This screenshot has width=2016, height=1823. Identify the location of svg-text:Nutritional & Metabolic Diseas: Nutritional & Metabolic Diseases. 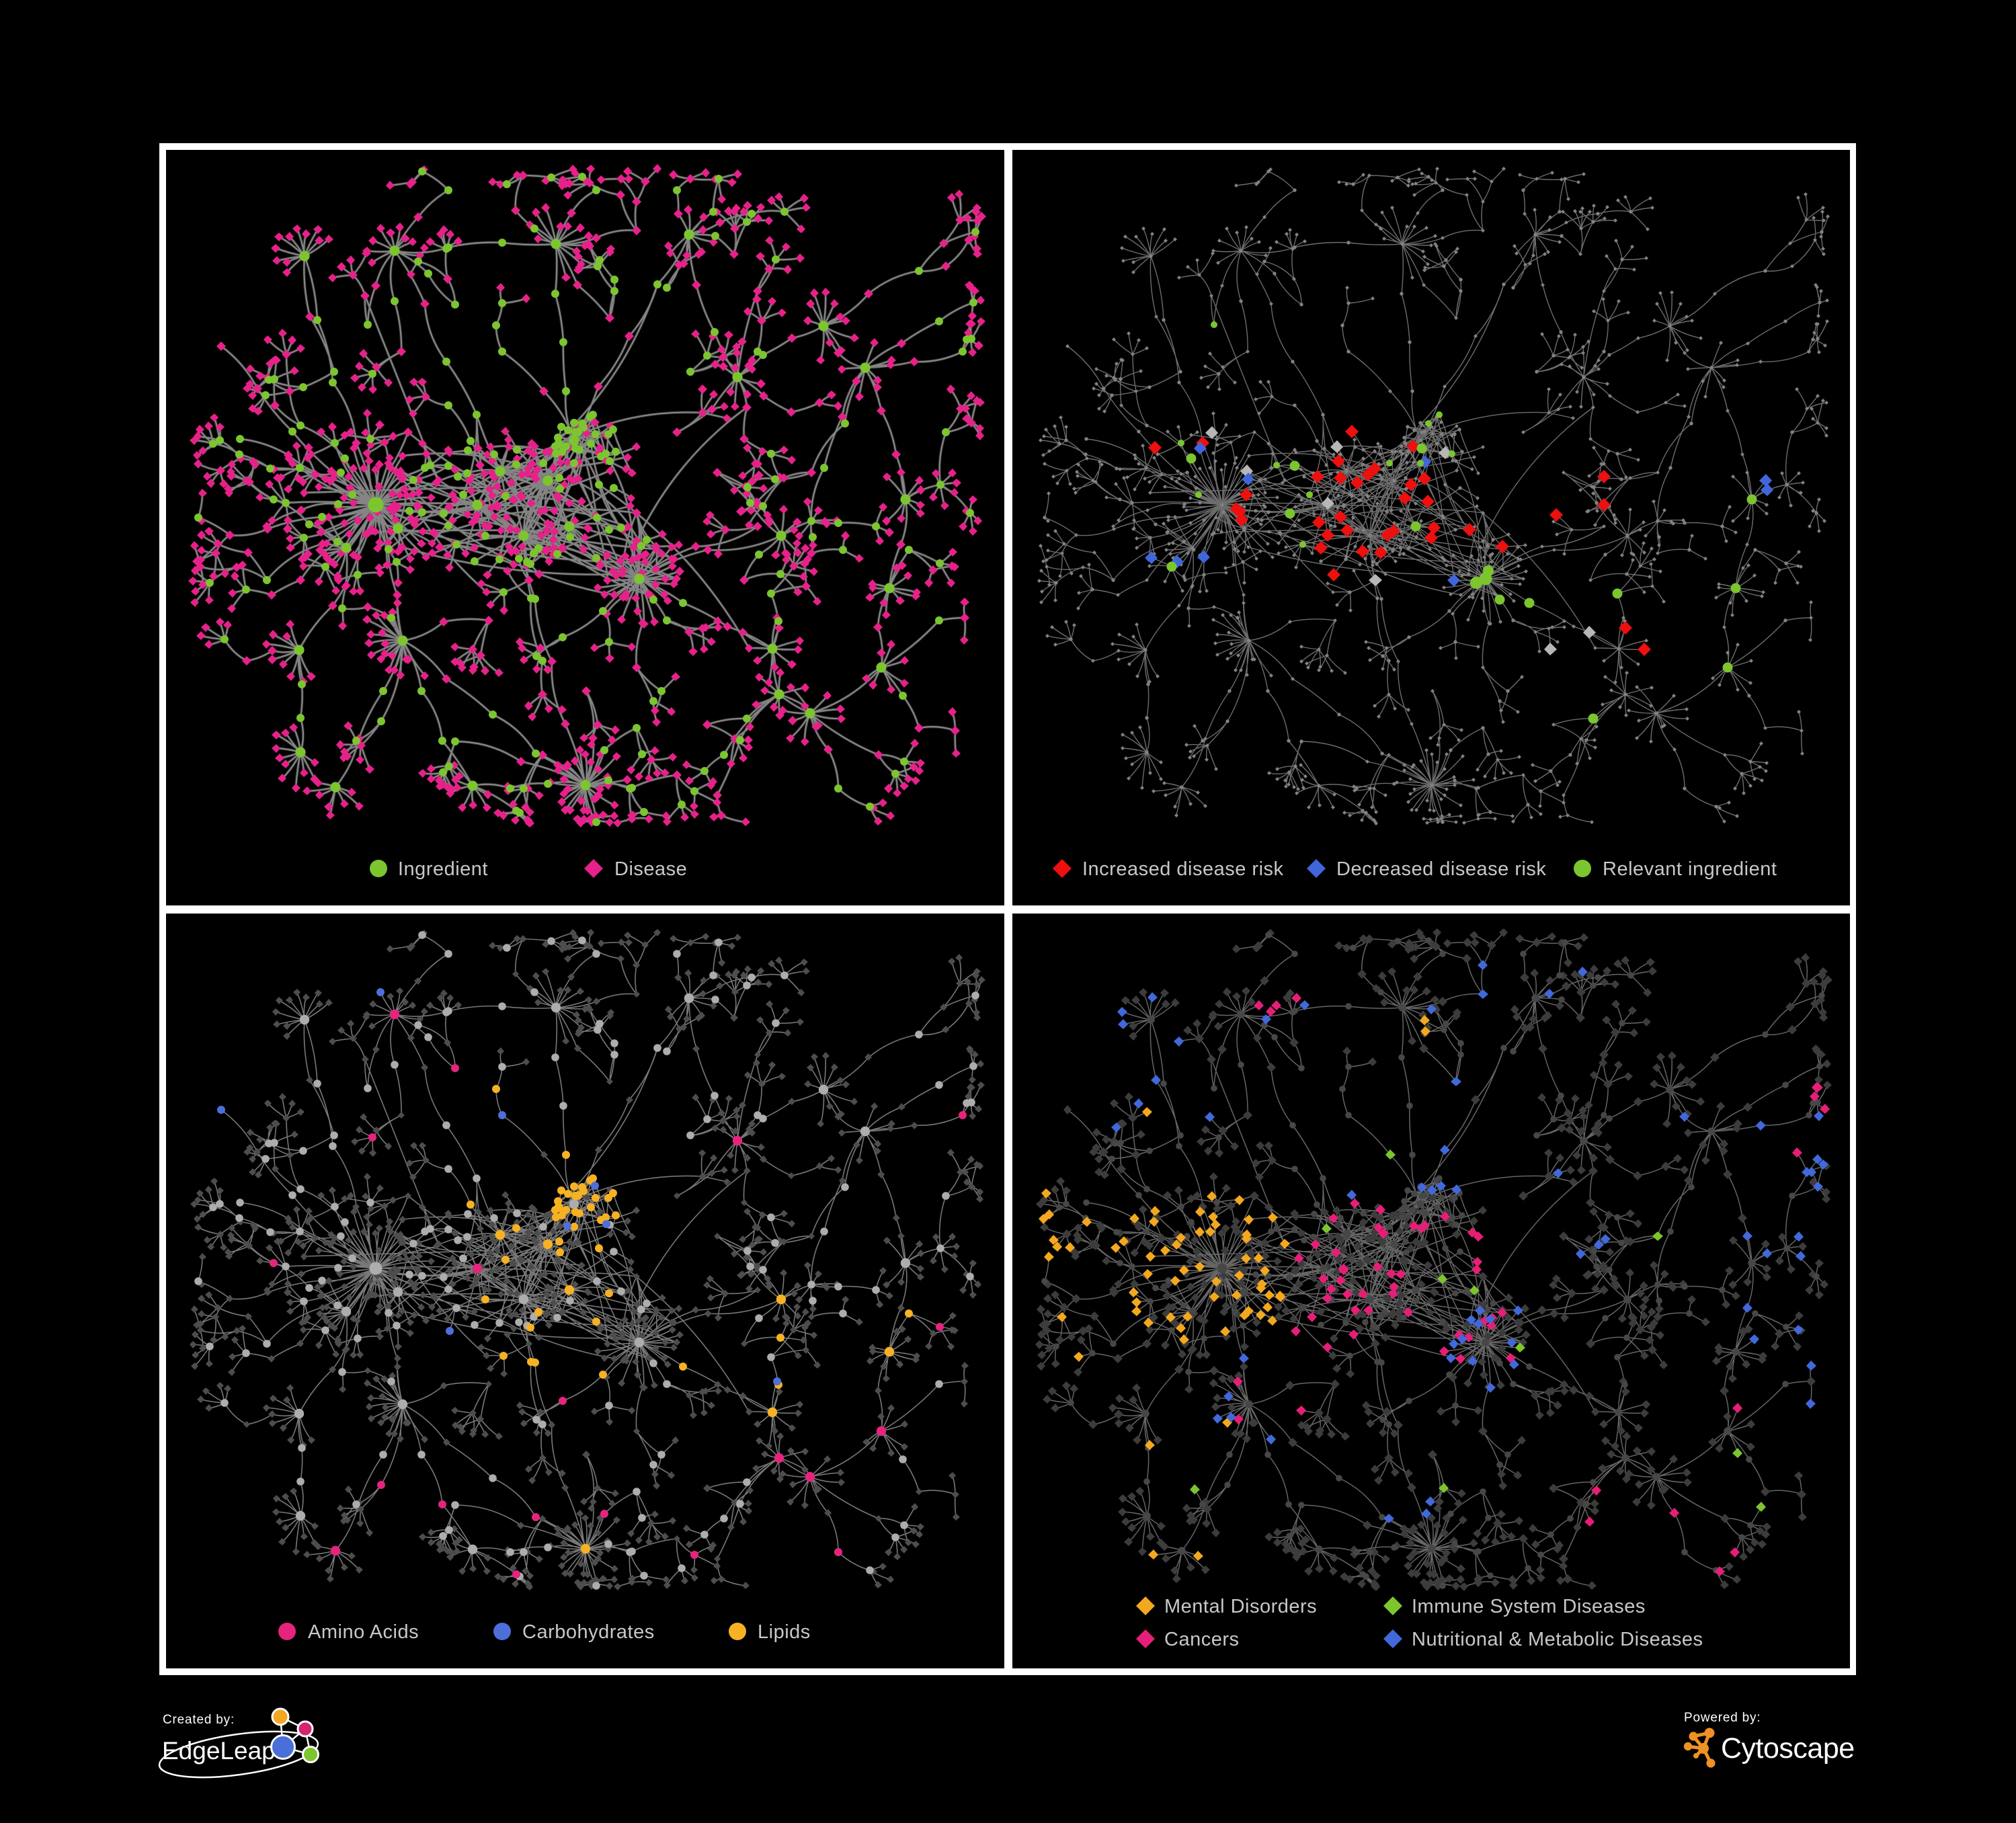
(1557, 1640).